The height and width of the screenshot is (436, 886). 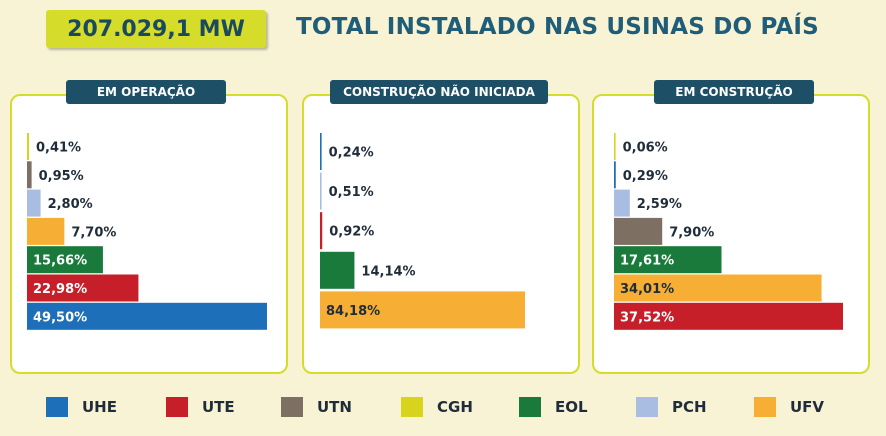 What do you see at coordinates (60, 261) in the screenshot?
I see `bar-label-0-eol: 15,66%` at bounding box center [60, 261].